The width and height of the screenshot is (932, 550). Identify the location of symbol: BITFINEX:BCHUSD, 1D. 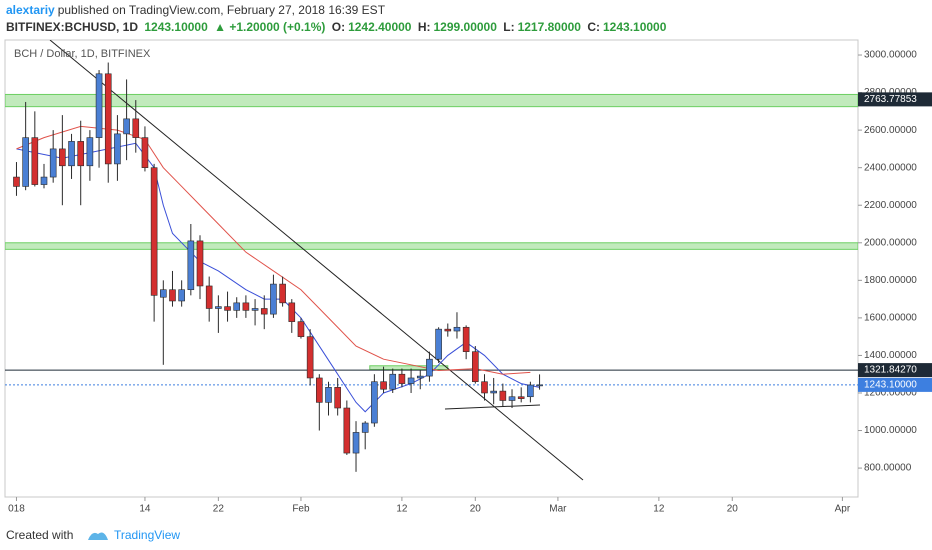
(72, 27).